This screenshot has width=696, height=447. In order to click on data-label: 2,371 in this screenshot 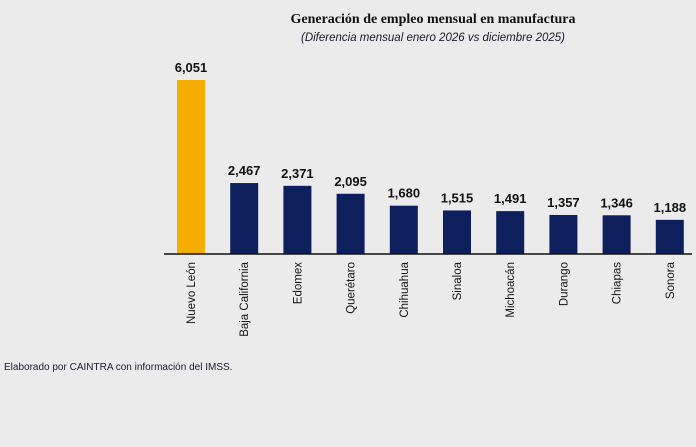, I will do `click(297, 173)`.